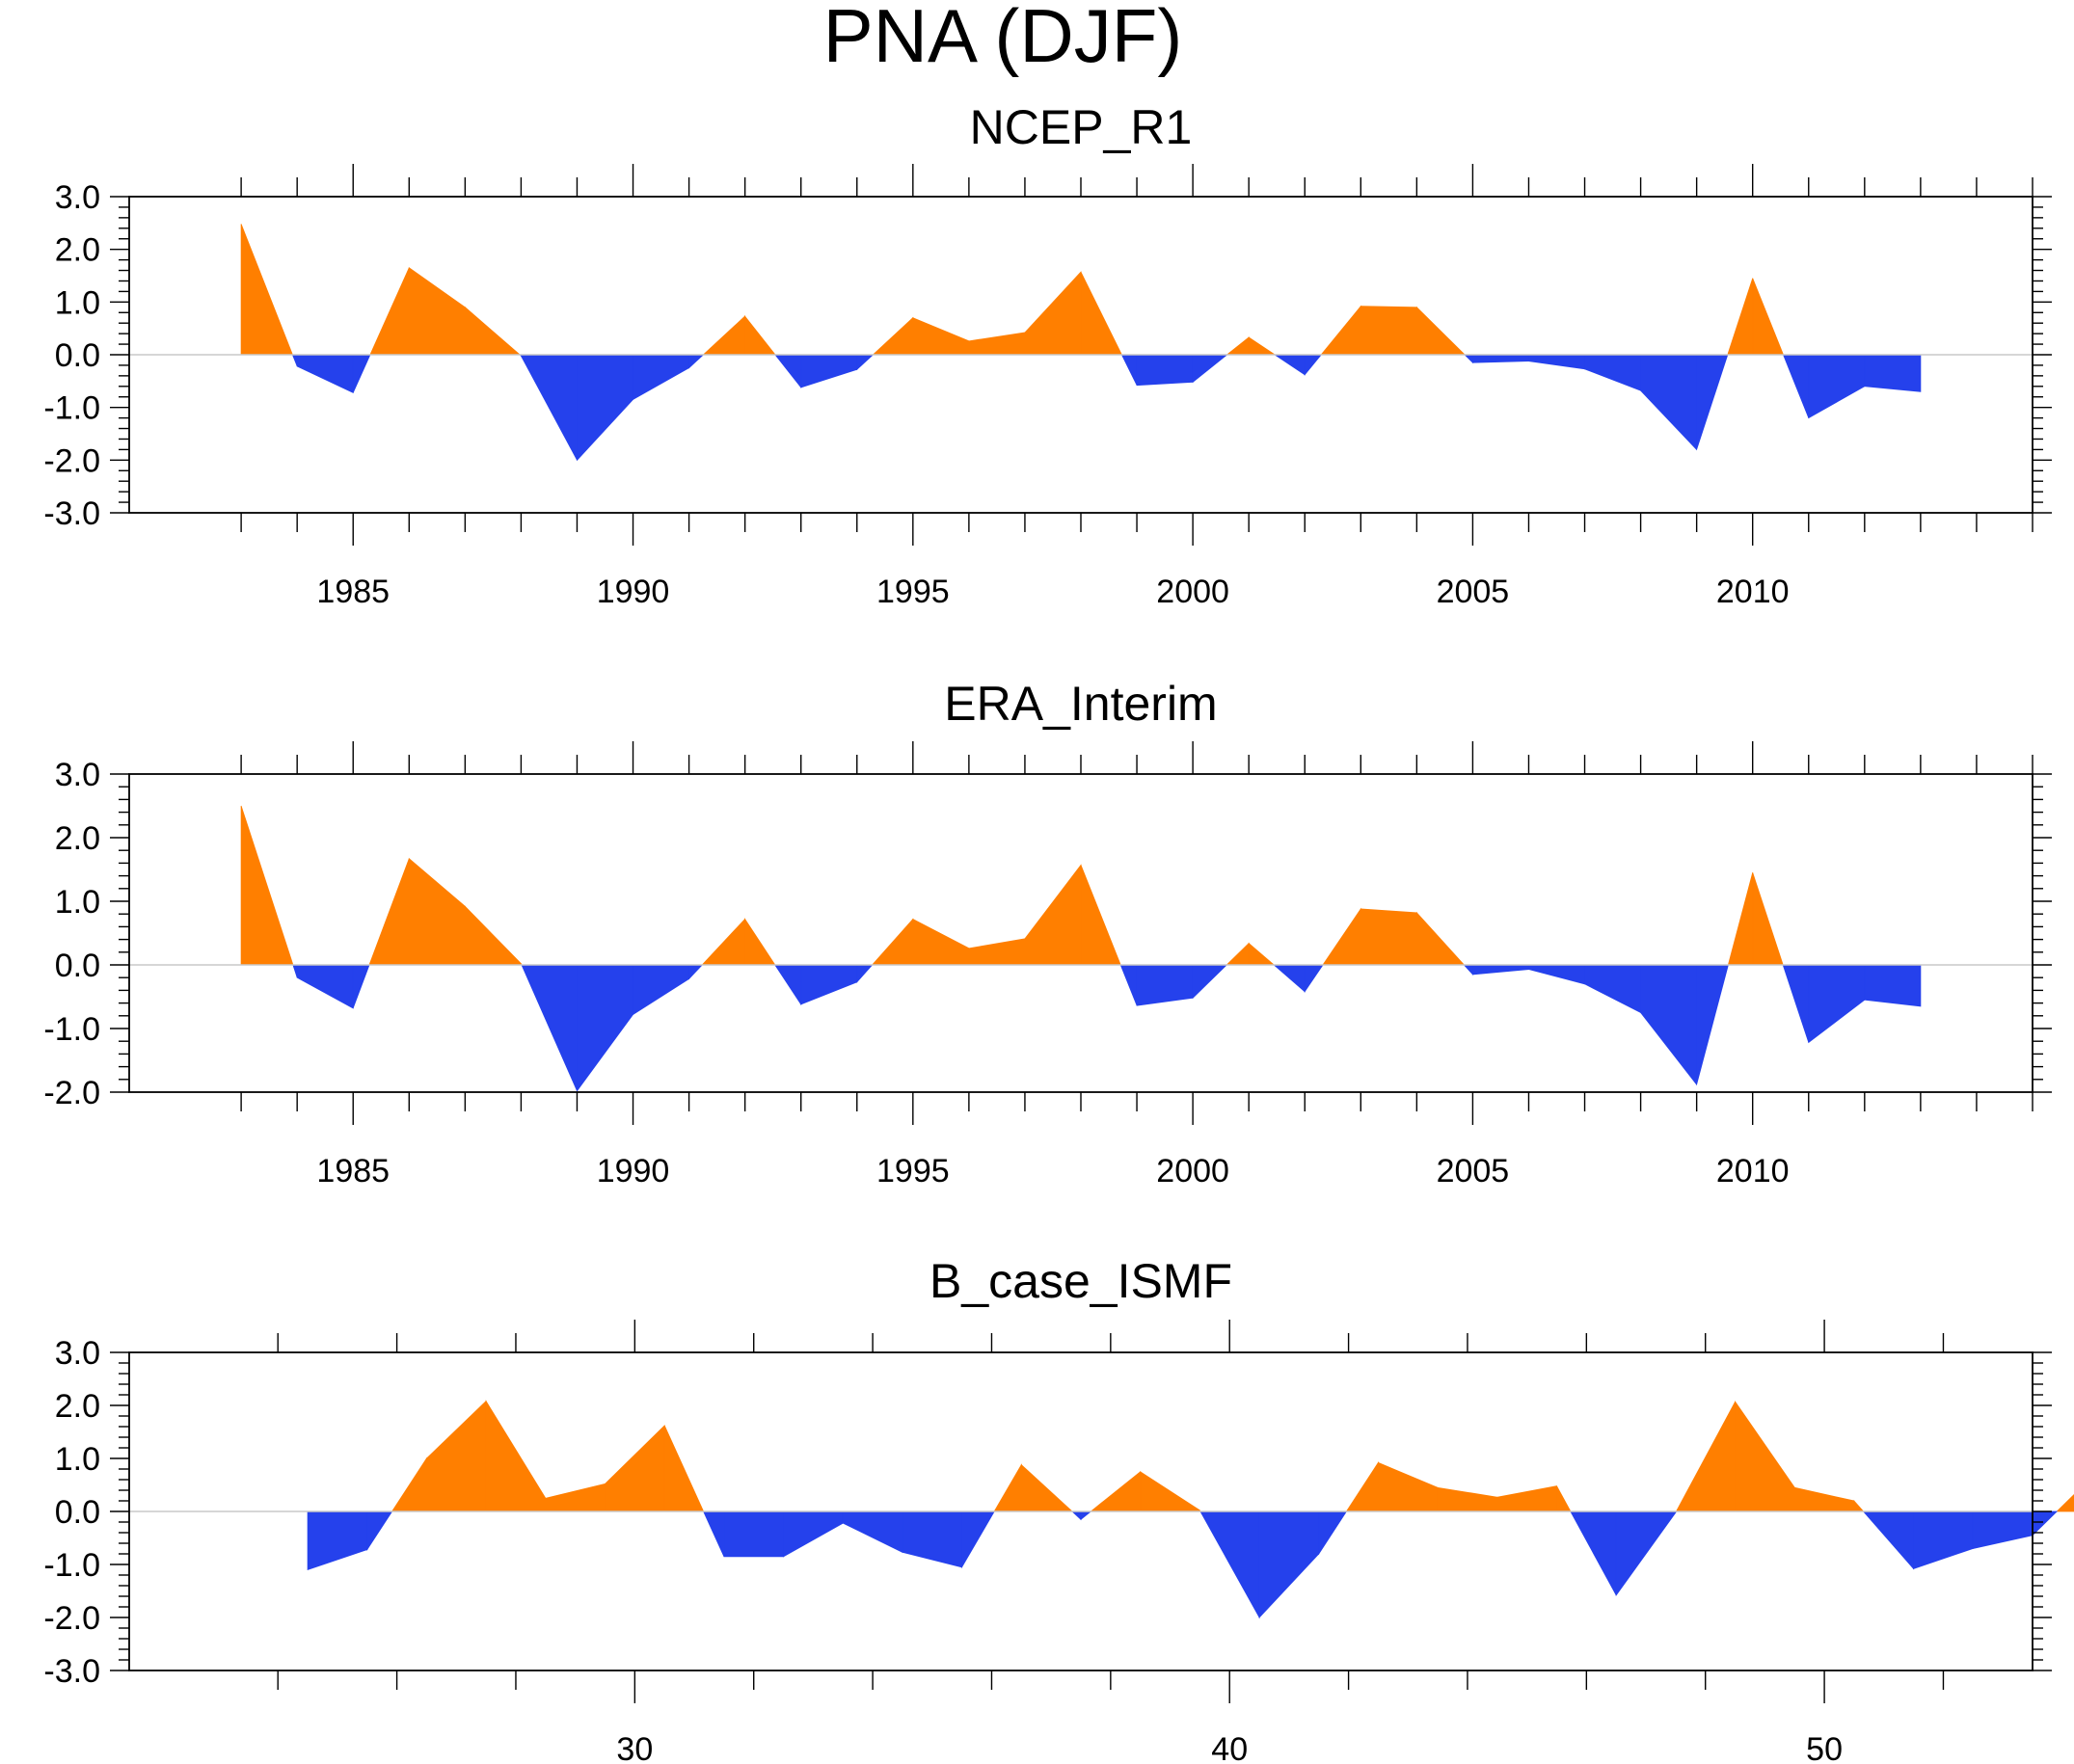  I want to click on figure-title: PNA (DJF), so click(1003, 39).